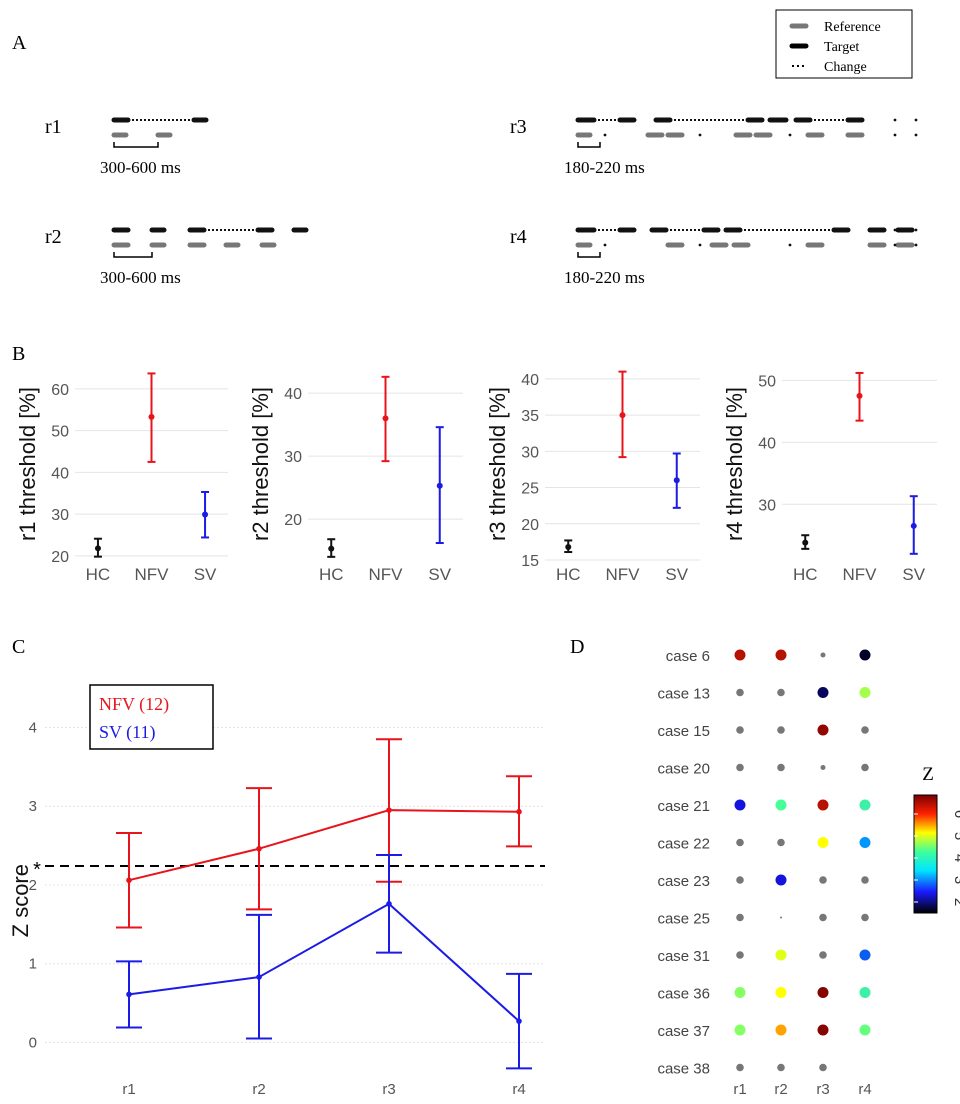 This screenshot has width=960, height=1104. I want to click on y-tick-label: 35, so click(530, 416).